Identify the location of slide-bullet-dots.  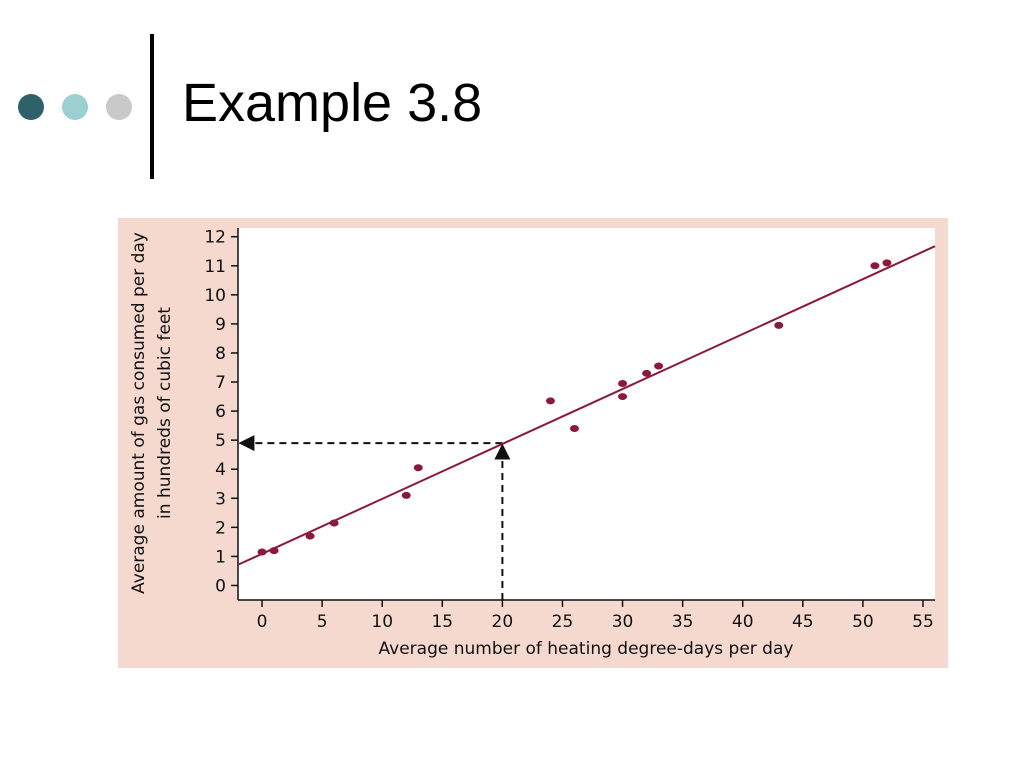
(75, 107).